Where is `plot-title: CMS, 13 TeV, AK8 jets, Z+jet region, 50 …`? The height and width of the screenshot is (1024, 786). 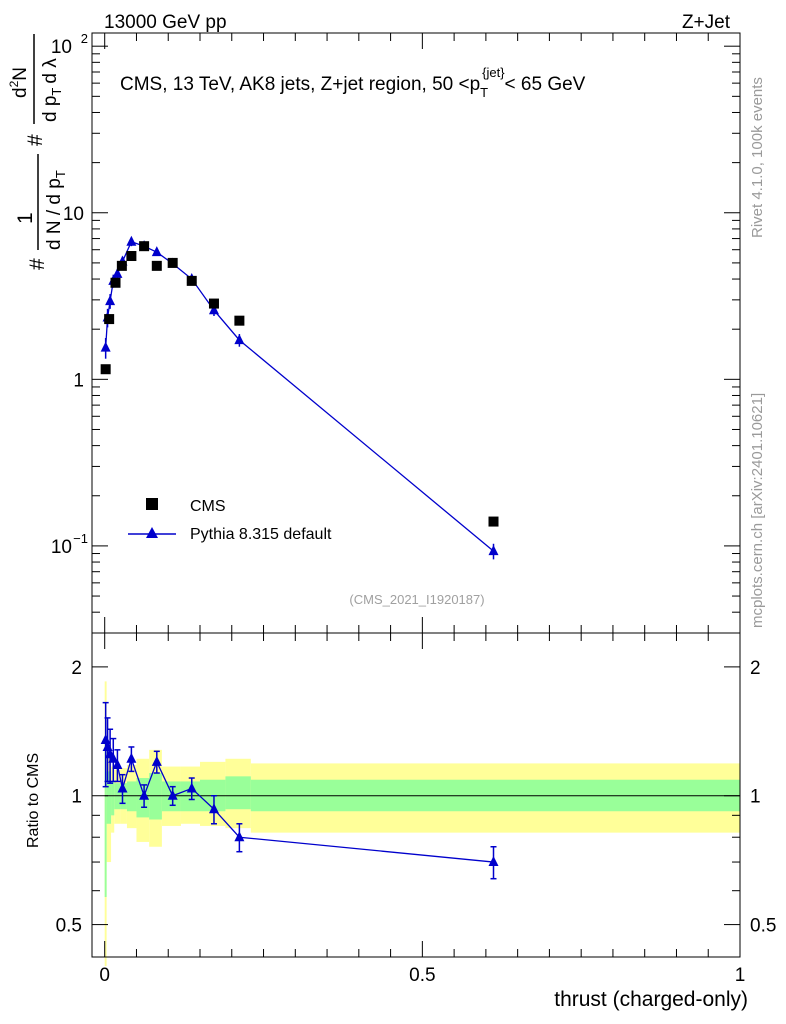 plot-title: CMS, 13 TeV, AK8 jets, Z+jet region, 50 … is located at coordinates (353, 82).